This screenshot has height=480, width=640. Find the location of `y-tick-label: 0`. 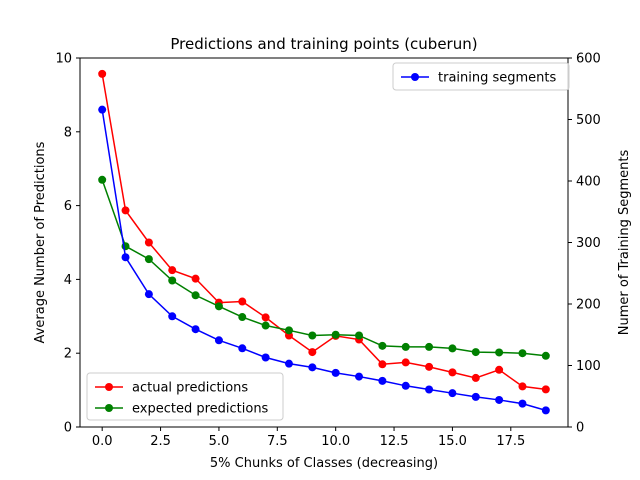

y-tick-label: 0 is located at coordinates (68, 428).